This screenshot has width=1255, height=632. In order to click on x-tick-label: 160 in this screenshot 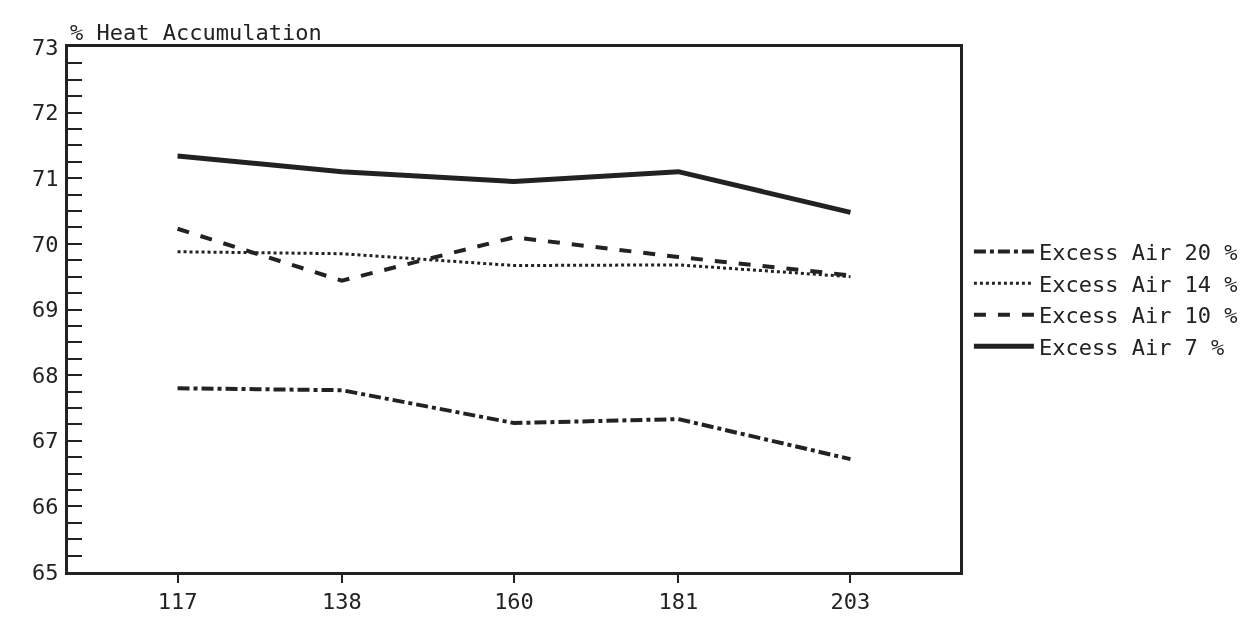, I will do `click(514, 602)`.